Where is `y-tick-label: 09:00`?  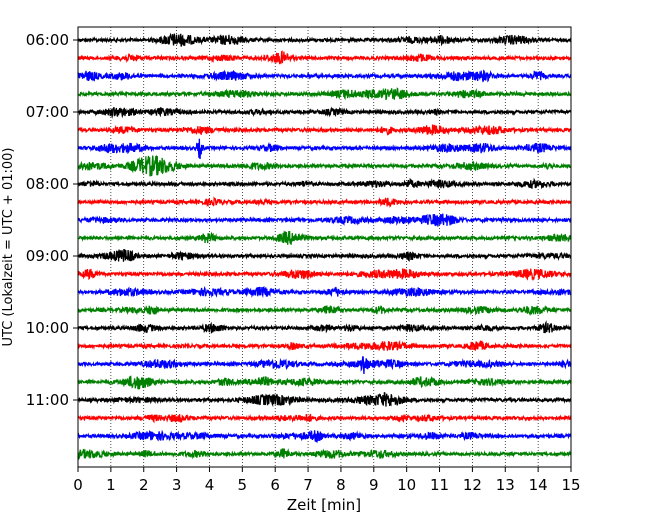
y-tick-label: 09:00 is located at coordinates (47, 256).